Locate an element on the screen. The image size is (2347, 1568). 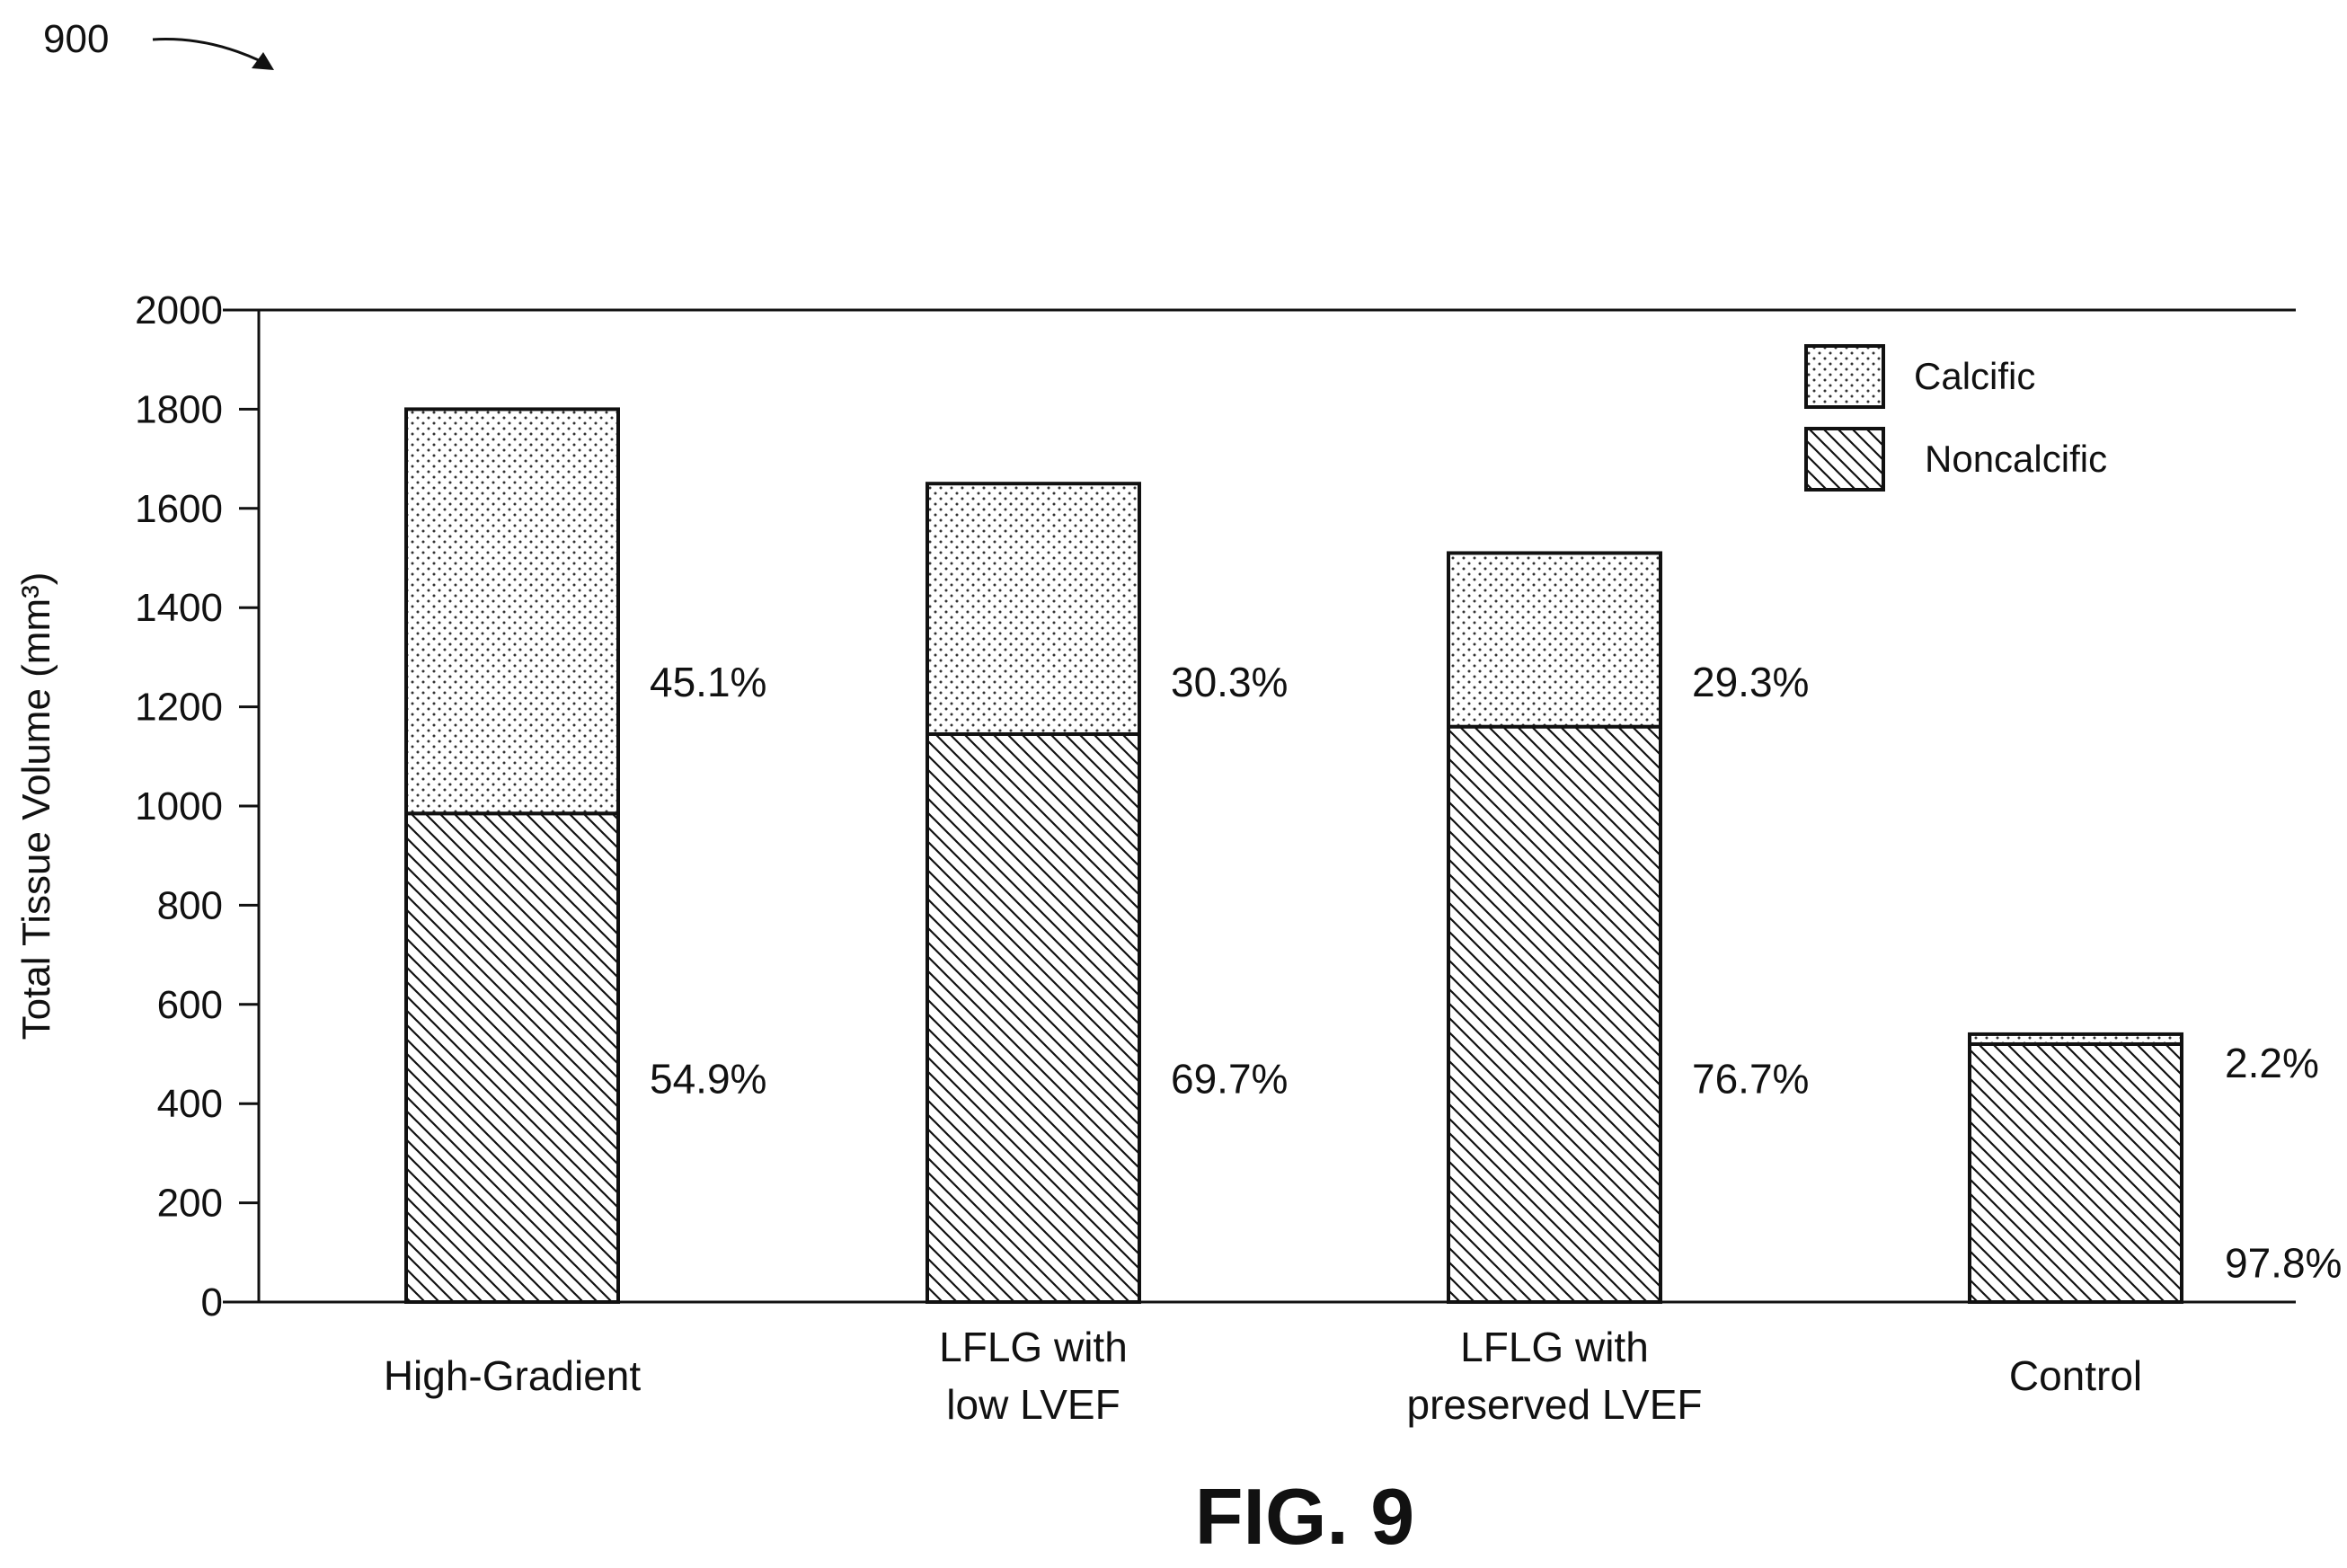
bar-percent-label: 69.7% is located at coordinates (1229, 1080).